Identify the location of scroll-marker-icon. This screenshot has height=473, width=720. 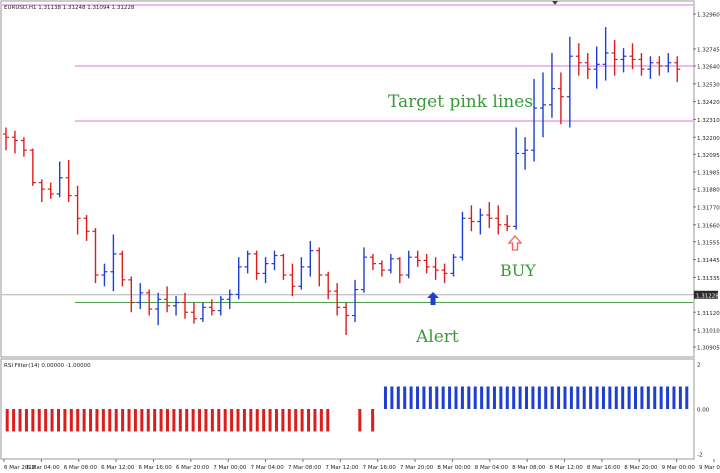
(555, 3).